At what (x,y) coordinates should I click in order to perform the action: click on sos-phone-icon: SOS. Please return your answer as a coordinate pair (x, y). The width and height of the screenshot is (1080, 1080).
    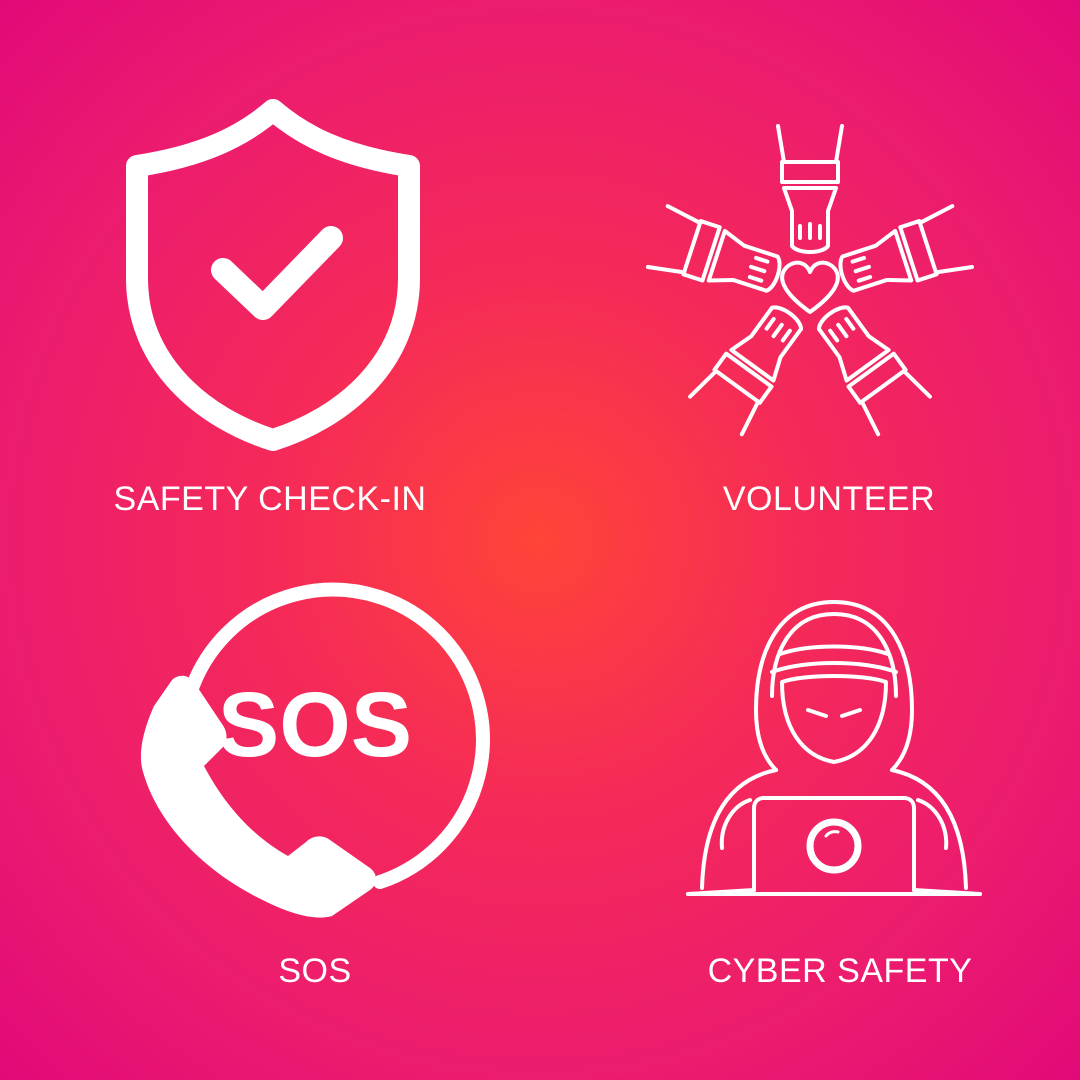
    Looking at the image, I should click on (315, 750).